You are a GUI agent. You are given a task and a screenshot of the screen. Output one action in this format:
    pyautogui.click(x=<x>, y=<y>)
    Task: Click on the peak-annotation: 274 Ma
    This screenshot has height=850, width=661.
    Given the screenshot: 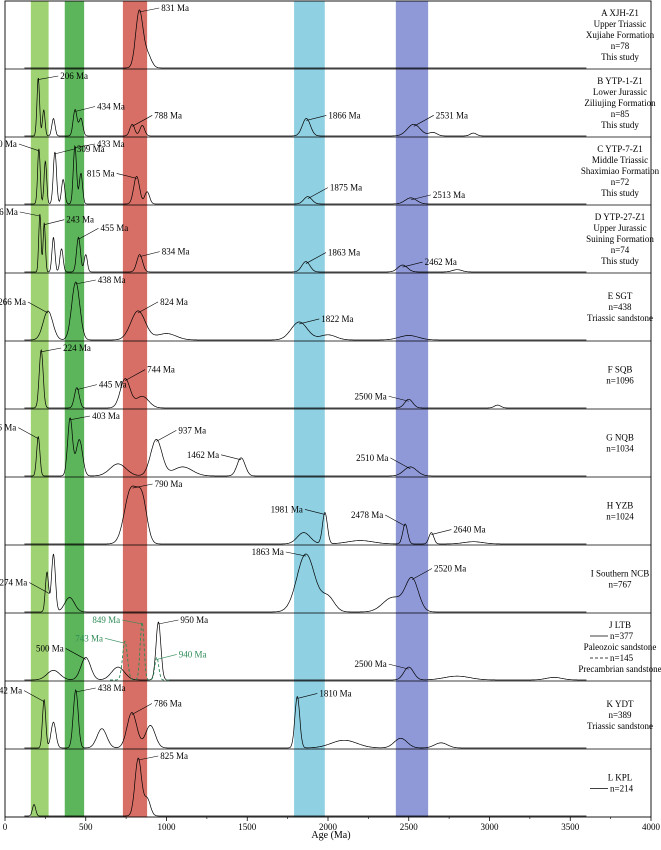 What is the action you would take?
    pyautogui.click(x=25, y=586)
    